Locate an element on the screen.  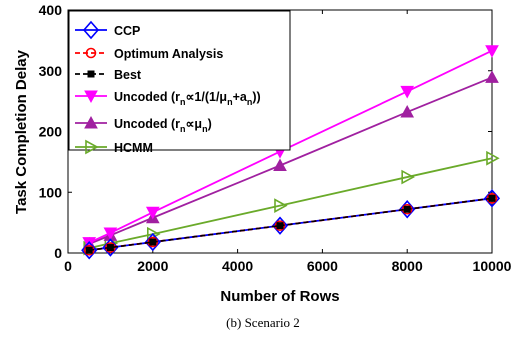
legend-entry: HCMM is located at coordinates (114, 147).